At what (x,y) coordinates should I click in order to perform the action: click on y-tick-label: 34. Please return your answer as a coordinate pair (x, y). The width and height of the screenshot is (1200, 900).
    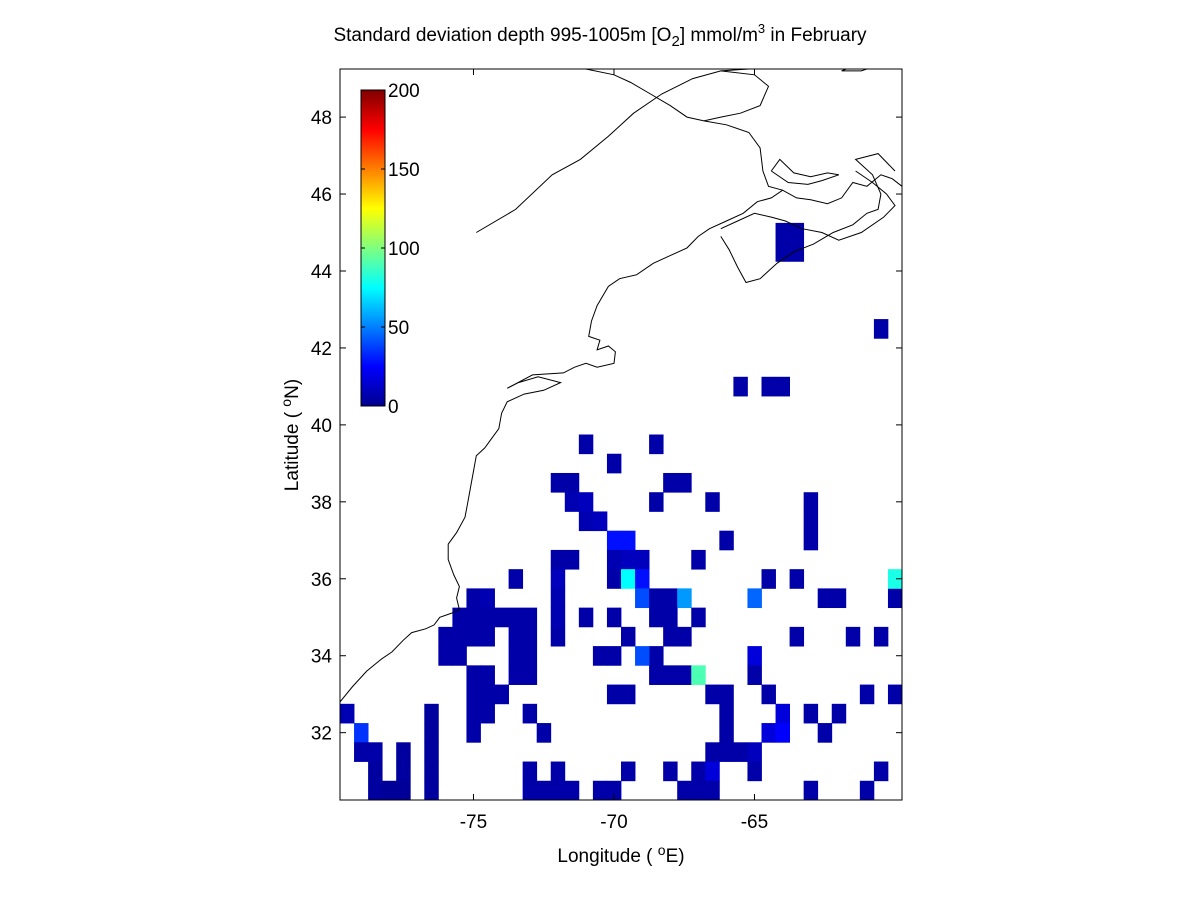
    Looking at the image, I should click on (322, 657).